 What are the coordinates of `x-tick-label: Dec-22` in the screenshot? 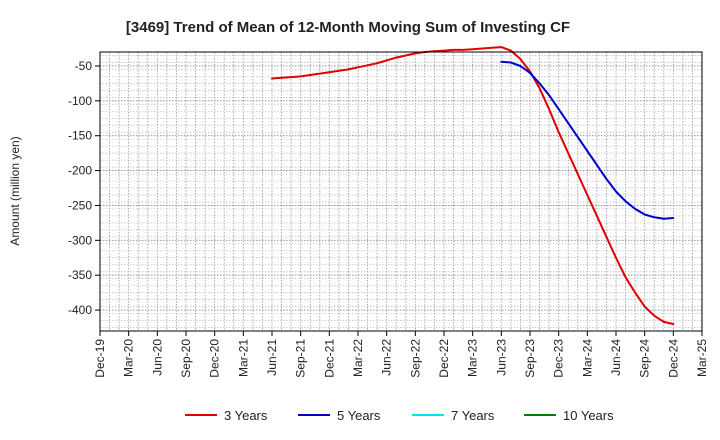 It's located at (444, 358).